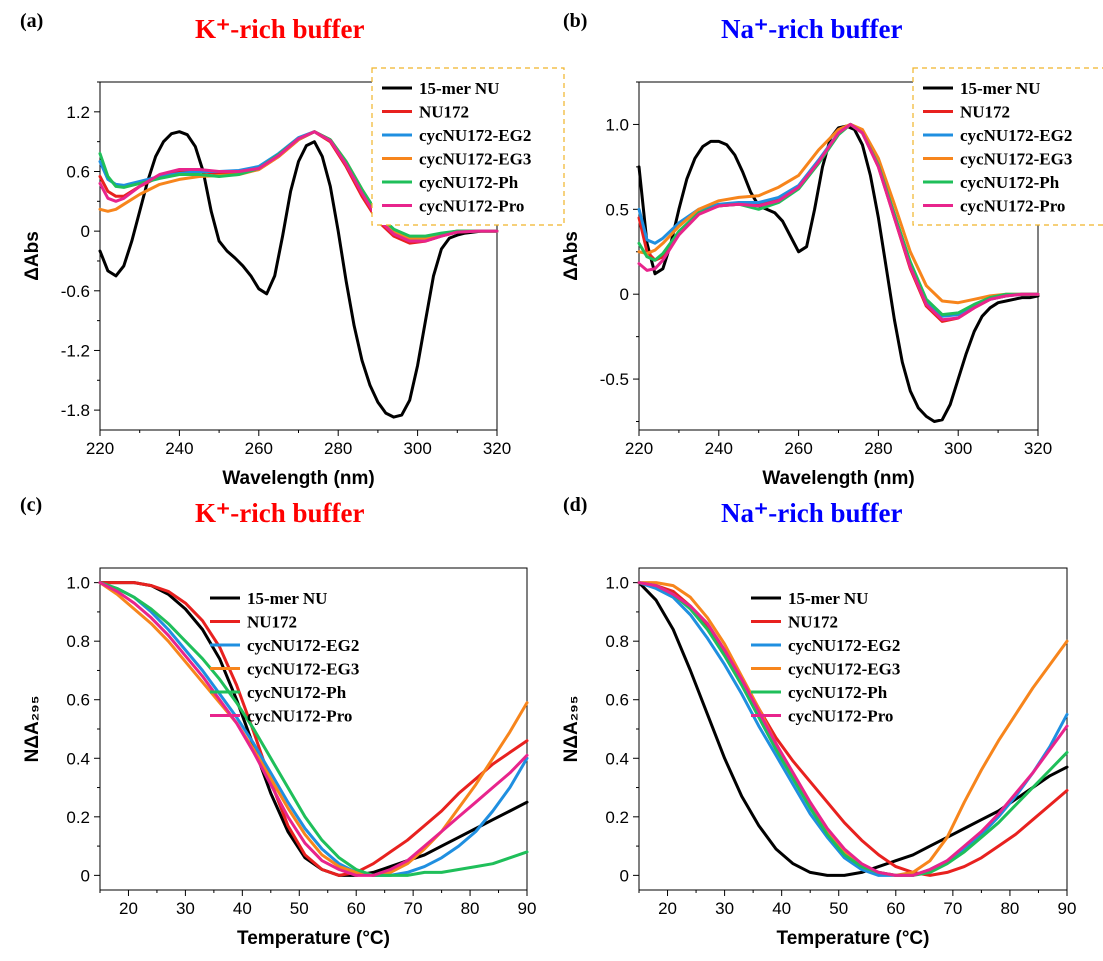 This screenshot has width=1103, height=961. Describe the element at coordinates (31, 505) in the screenshot. I see `panel-letter: (c)` at that location.